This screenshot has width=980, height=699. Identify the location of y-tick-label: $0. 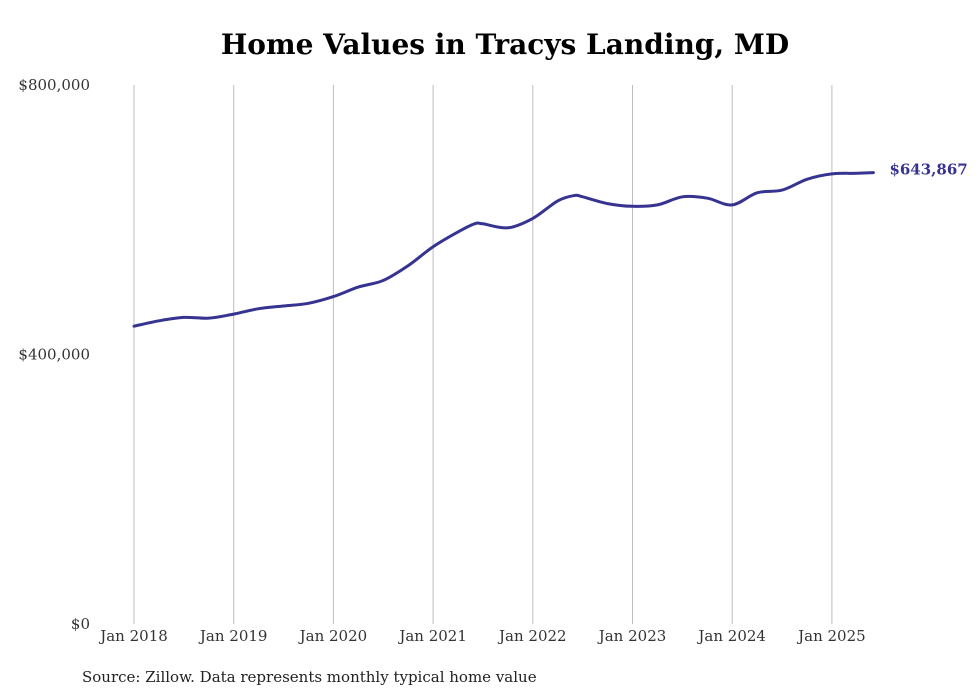
(80, 624).